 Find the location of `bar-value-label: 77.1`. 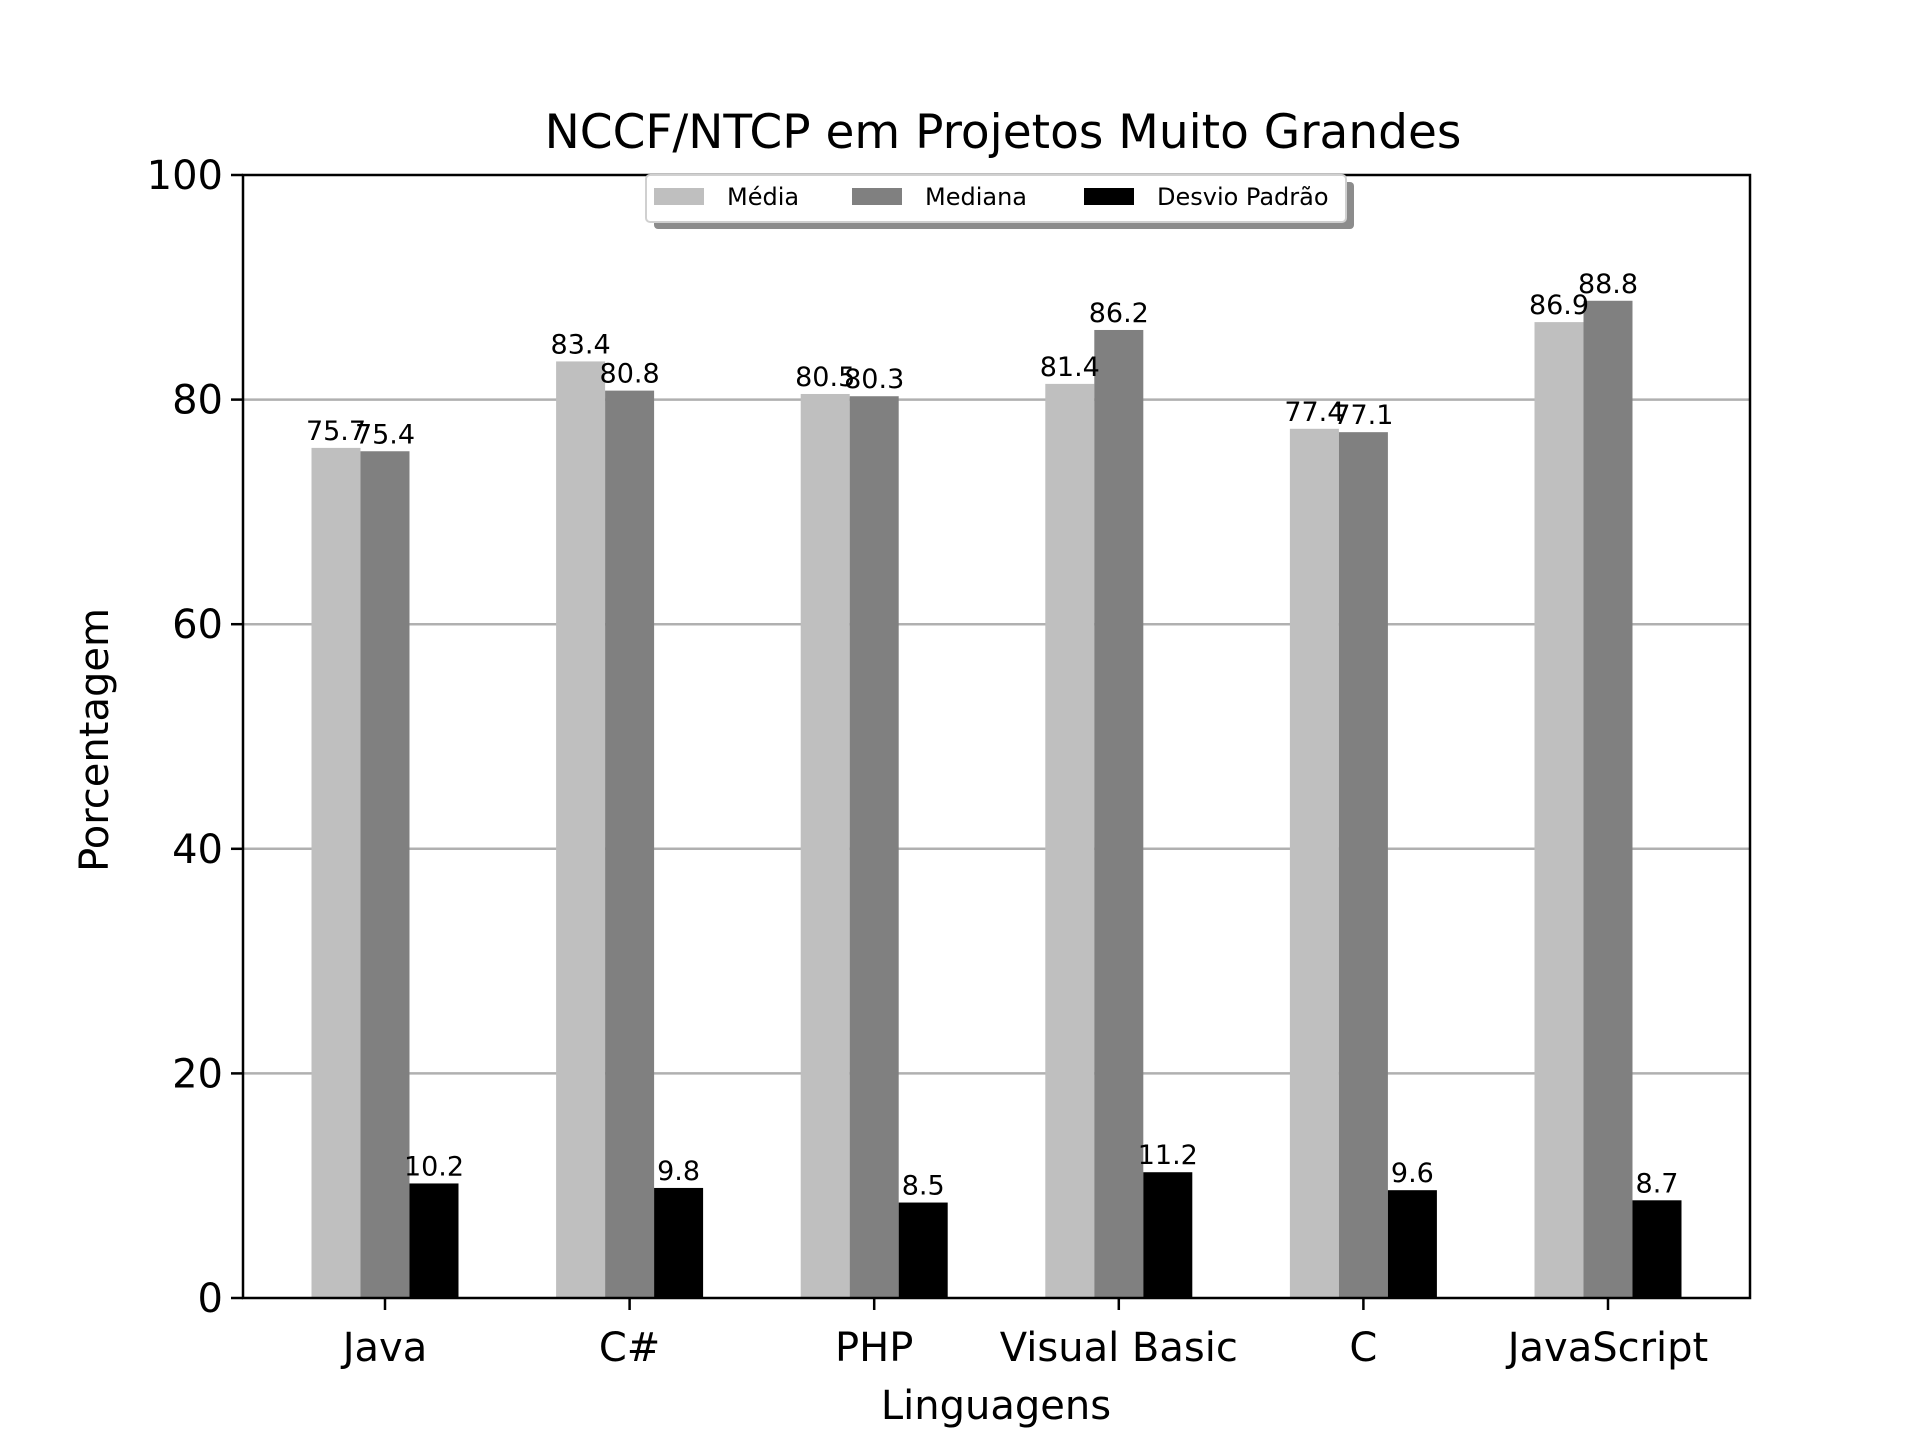

bar-value-label: 77.1 is located at coordinates (1363, 415).